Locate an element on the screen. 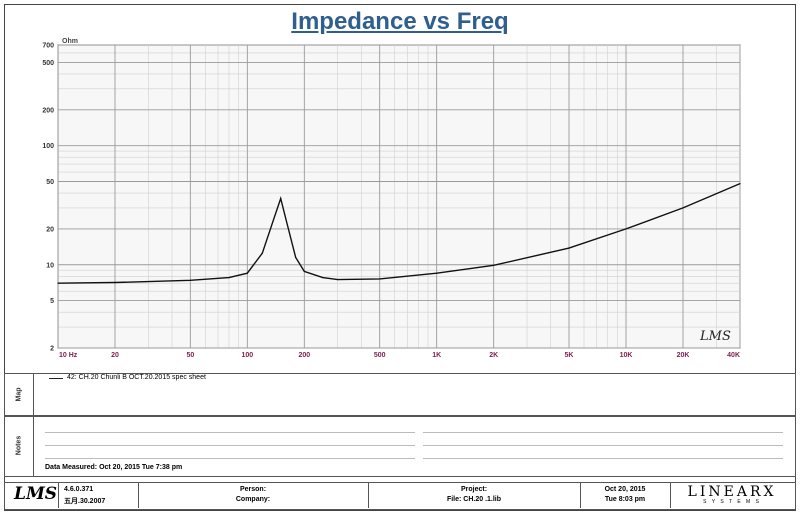  data-measured-text: Data Measured: Oct 20, 2015 Tue 7:38 pm is located at coordinates (114, 467).